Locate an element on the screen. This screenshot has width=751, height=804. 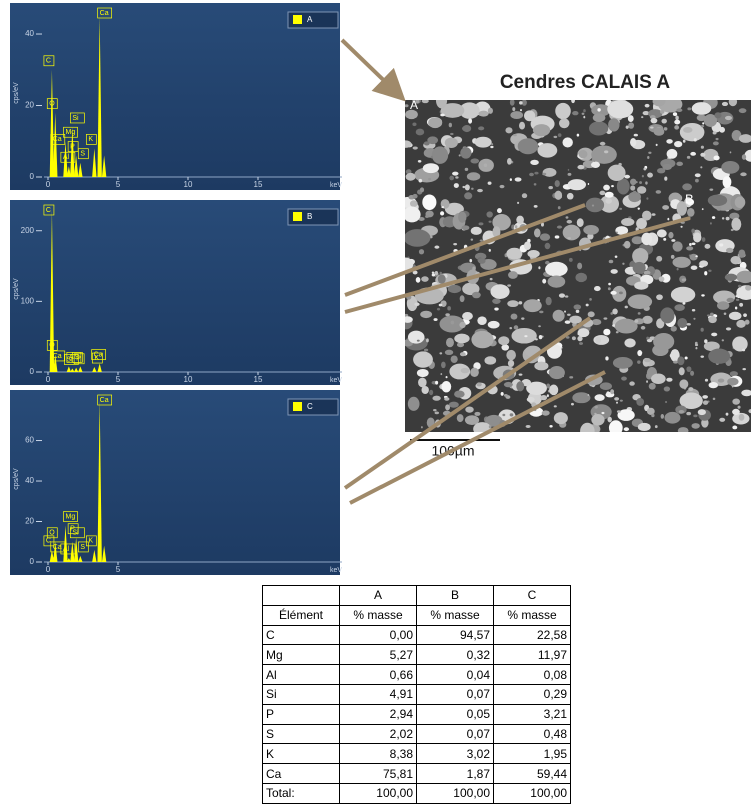
peak-label: Mg is located at coordinates (71, 132).